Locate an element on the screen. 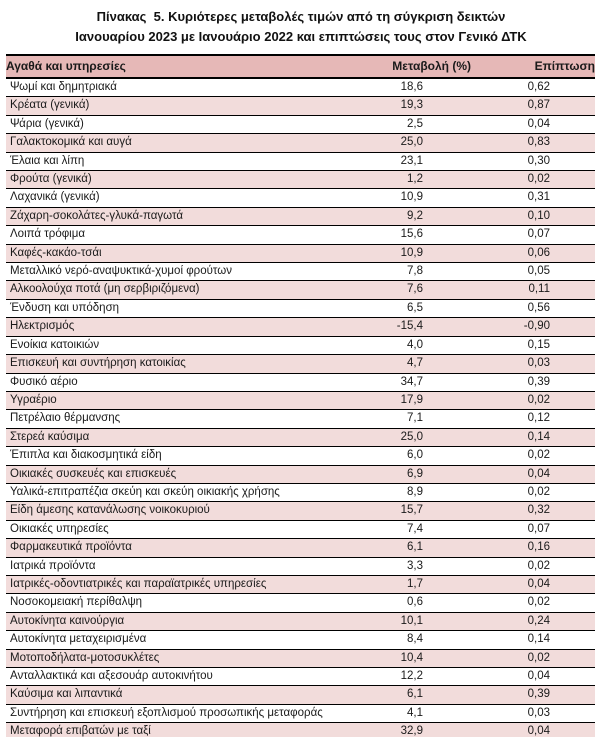 The height and width of the screenshot is (737, 602). row-change-value: 8,9 is located at coordinates (418, 493).